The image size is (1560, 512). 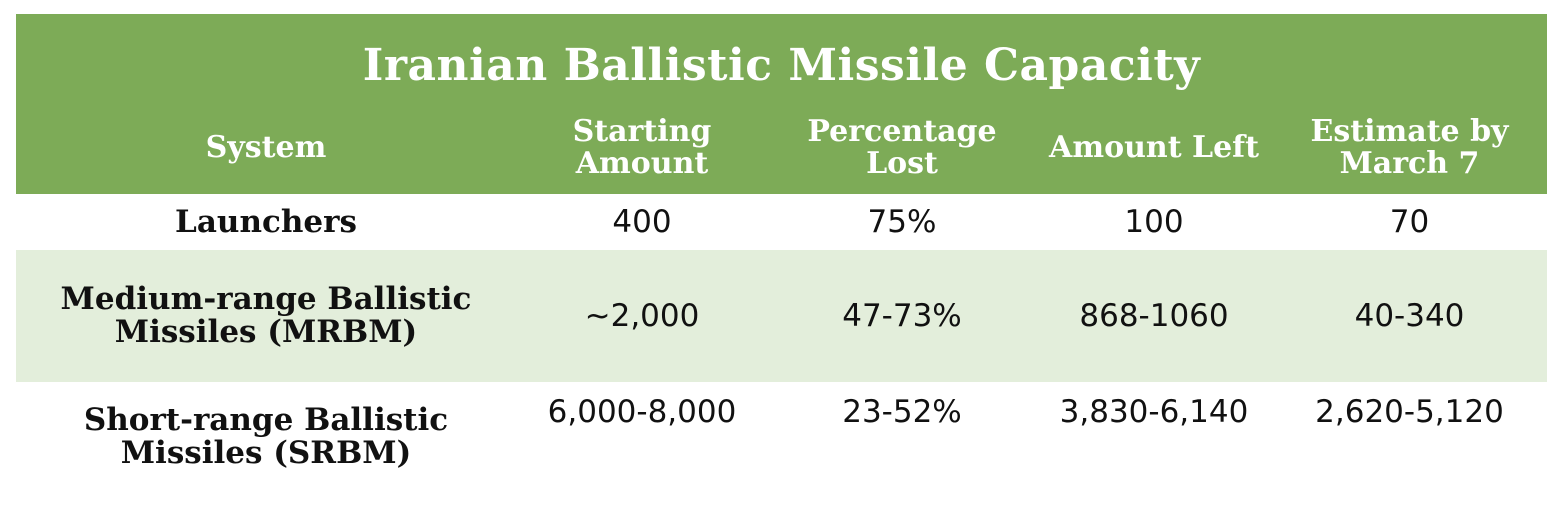 What do you see at coordinates (1154, 147) in the screenshot?
I see `column-header-amount-left: Amount Left` at bounding box center [1154, 147].